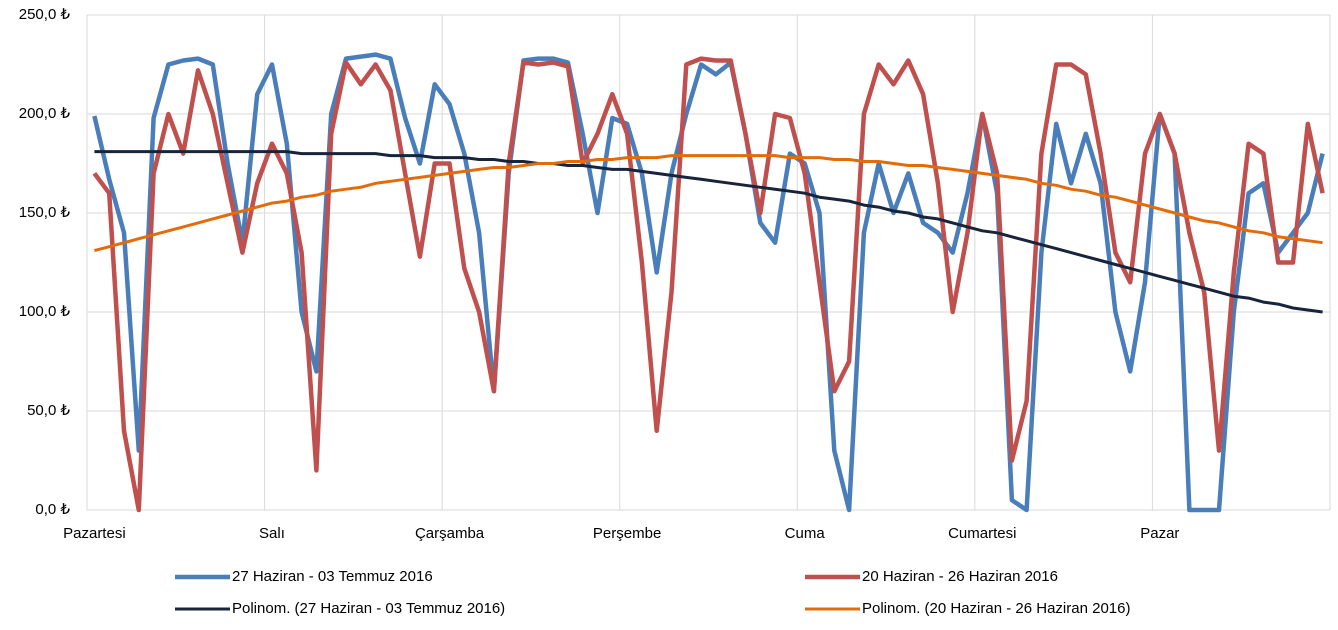 This screenshot has width=1338, height=630. What do you see at coordinates (45, 212) in the screenshot?
I see `y-tick-label: 150,0 ₺` at bounding box center [45, 212].